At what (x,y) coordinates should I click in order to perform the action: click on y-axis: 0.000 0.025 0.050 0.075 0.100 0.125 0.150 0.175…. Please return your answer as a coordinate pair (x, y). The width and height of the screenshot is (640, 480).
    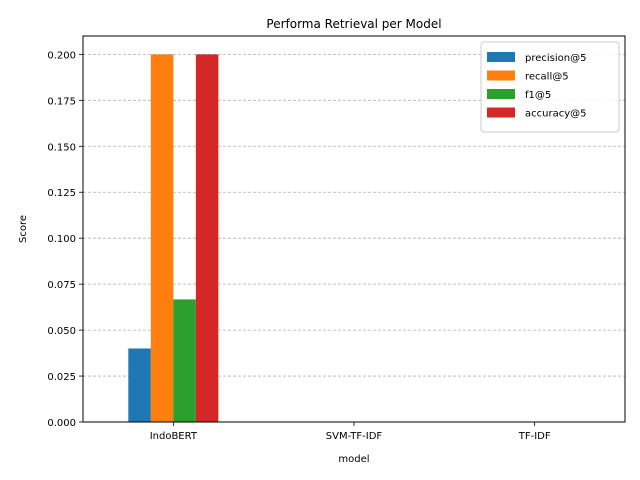
    Looking at the image, I should click on (65, 239).